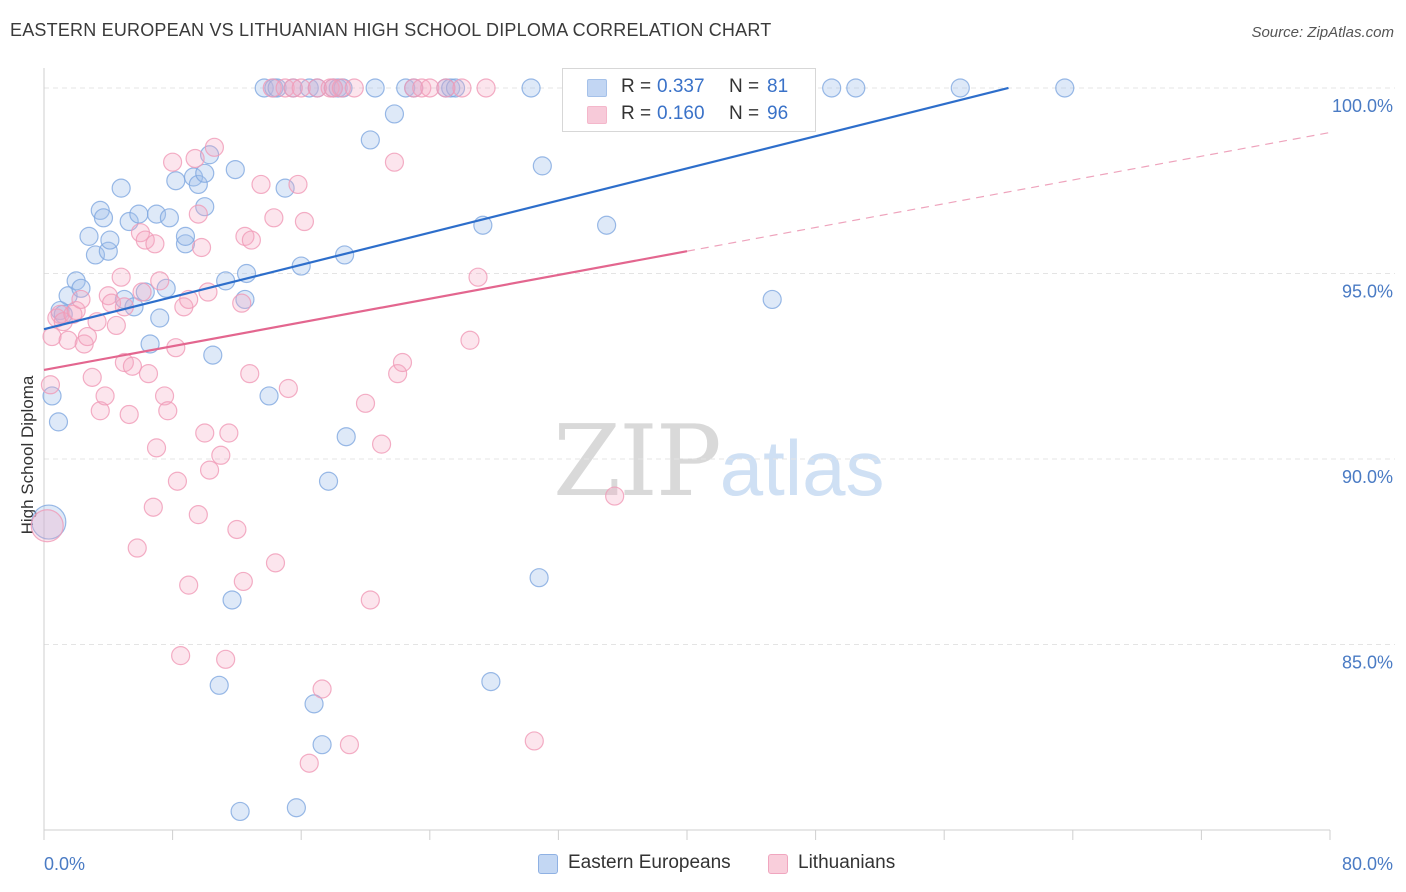  What do you see at coordinates (597, 115) in the screenshot?
I see `legend-swatch-pink` at bounding box center [597, 115].